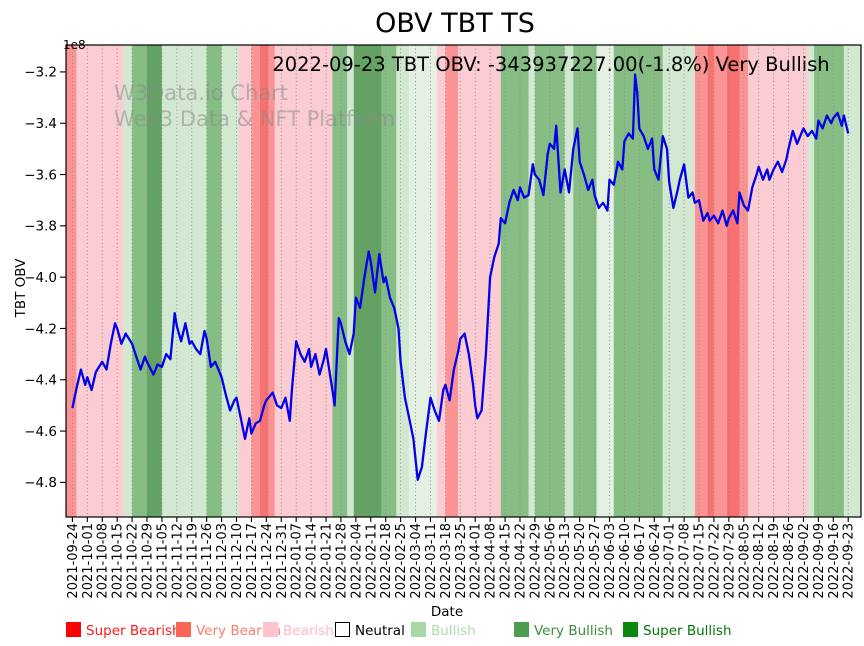 The image size is (864, 646). I want to click on chart-title: OBV TBT TS, so click(455, 23).